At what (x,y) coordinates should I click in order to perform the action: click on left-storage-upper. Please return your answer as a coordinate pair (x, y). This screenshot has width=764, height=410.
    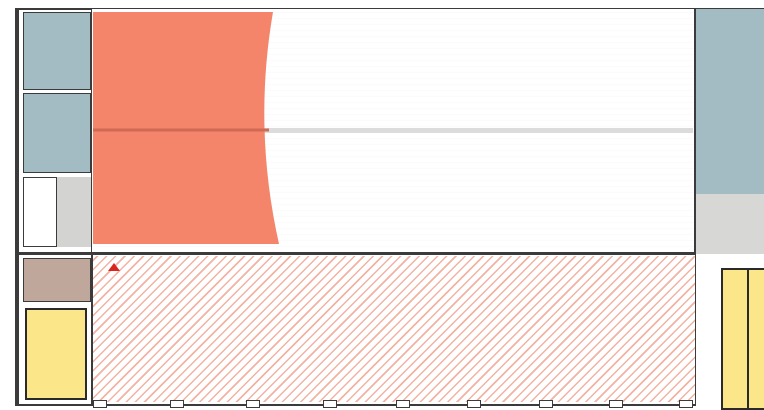
    Looking at the image, I should click on (57, 51).